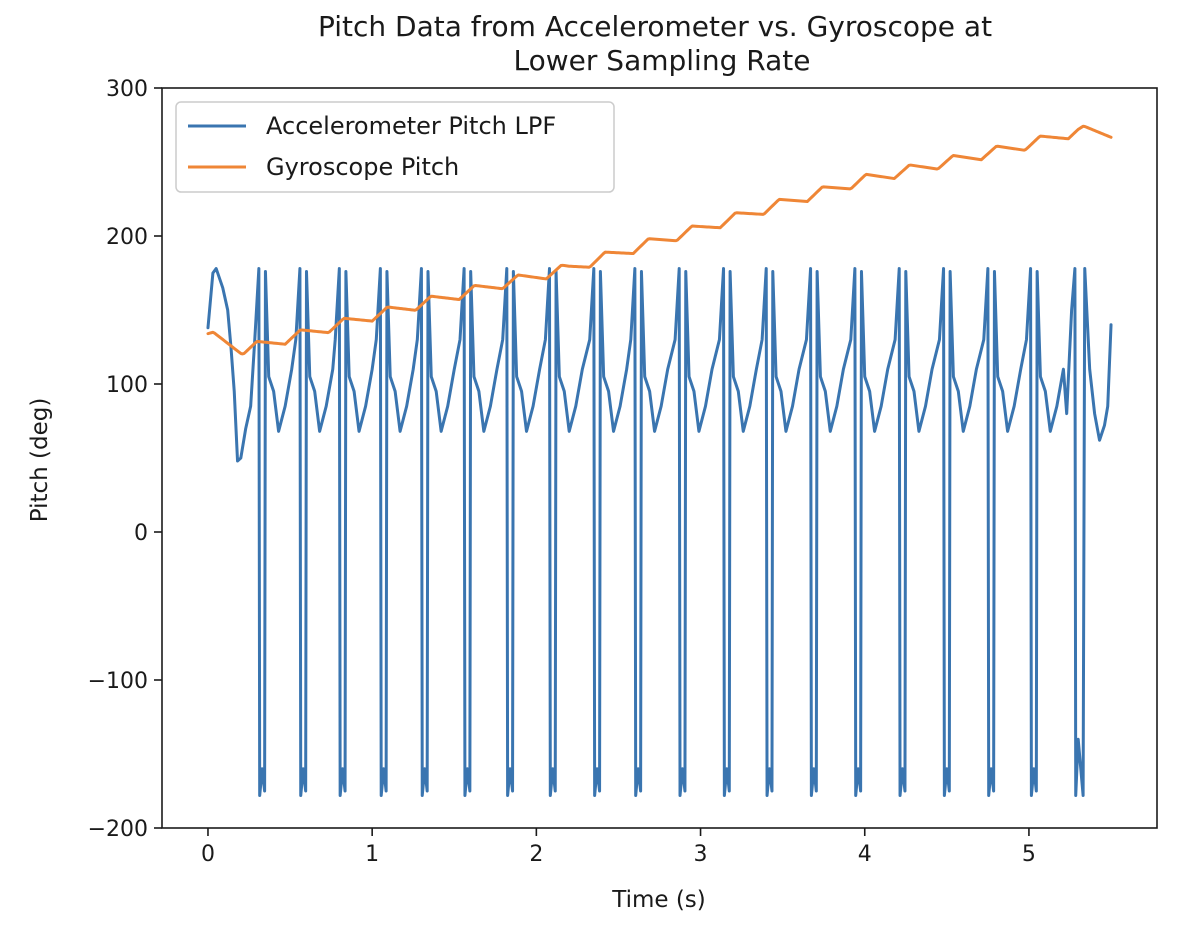  What do you see at coordinates (362, 167) in the screenshot?
I see `legend-label-gyroscope: Gyroscope Pitch` at bounding box center [362, 167].